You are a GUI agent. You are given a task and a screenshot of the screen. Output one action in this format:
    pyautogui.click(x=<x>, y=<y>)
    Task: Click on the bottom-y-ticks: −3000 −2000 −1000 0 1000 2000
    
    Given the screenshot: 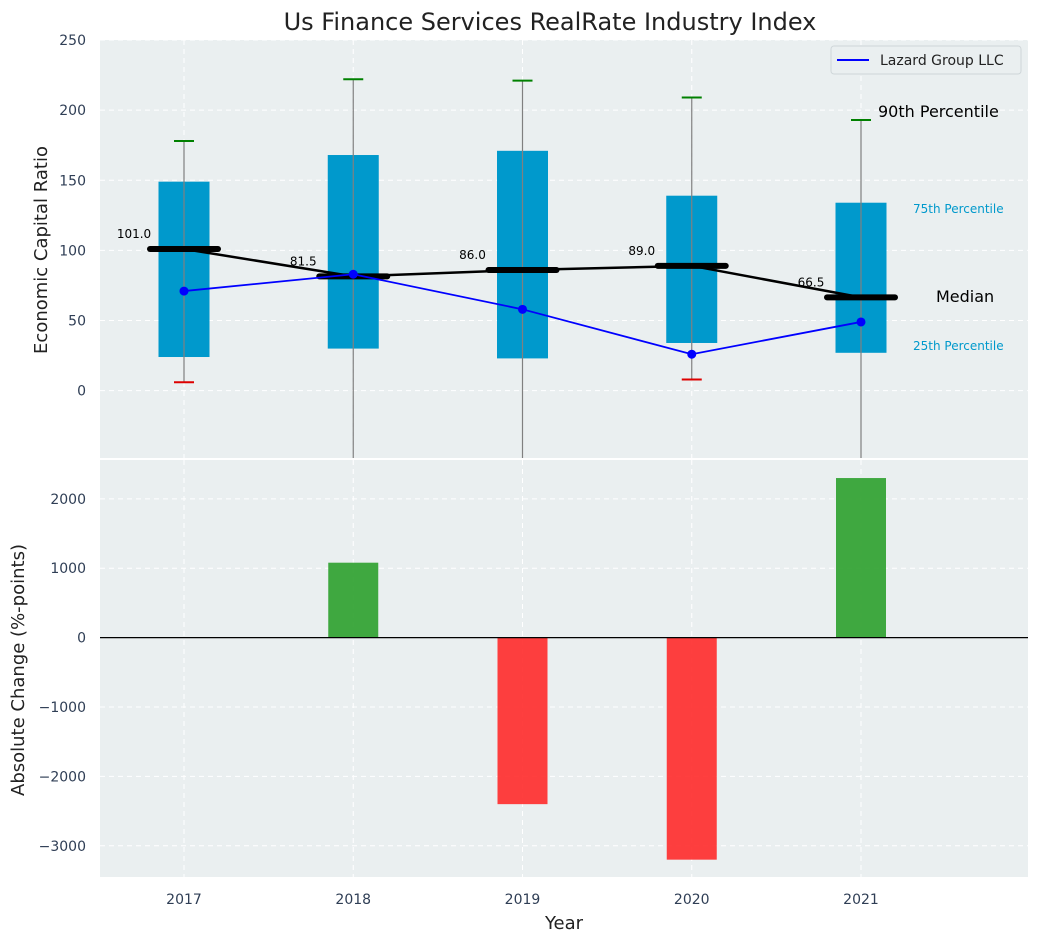 What is the action you would take?
    pyautogui.click(x=62, y=673)
    